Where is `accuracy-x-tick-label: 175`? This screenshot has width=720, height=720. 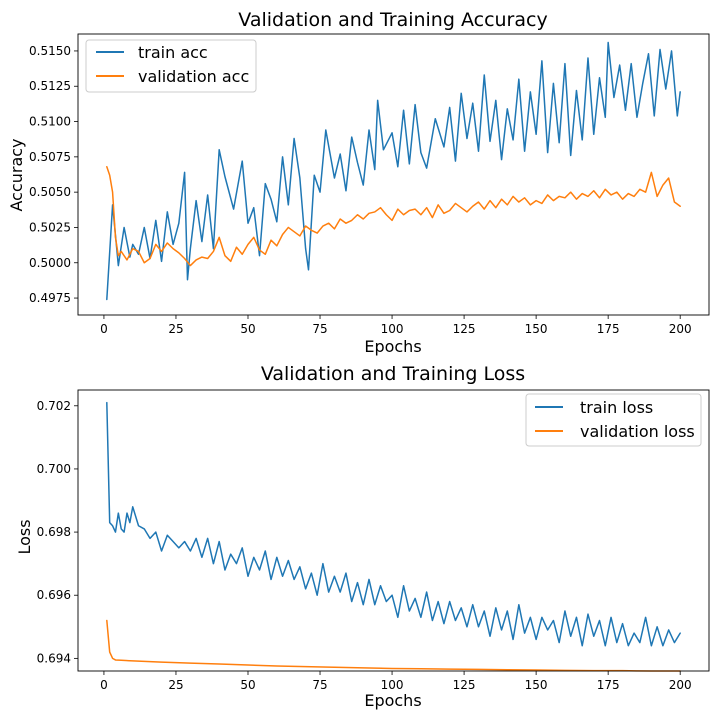
accuracy-x-tick-label: 175 is located at coordinates (608, 329).